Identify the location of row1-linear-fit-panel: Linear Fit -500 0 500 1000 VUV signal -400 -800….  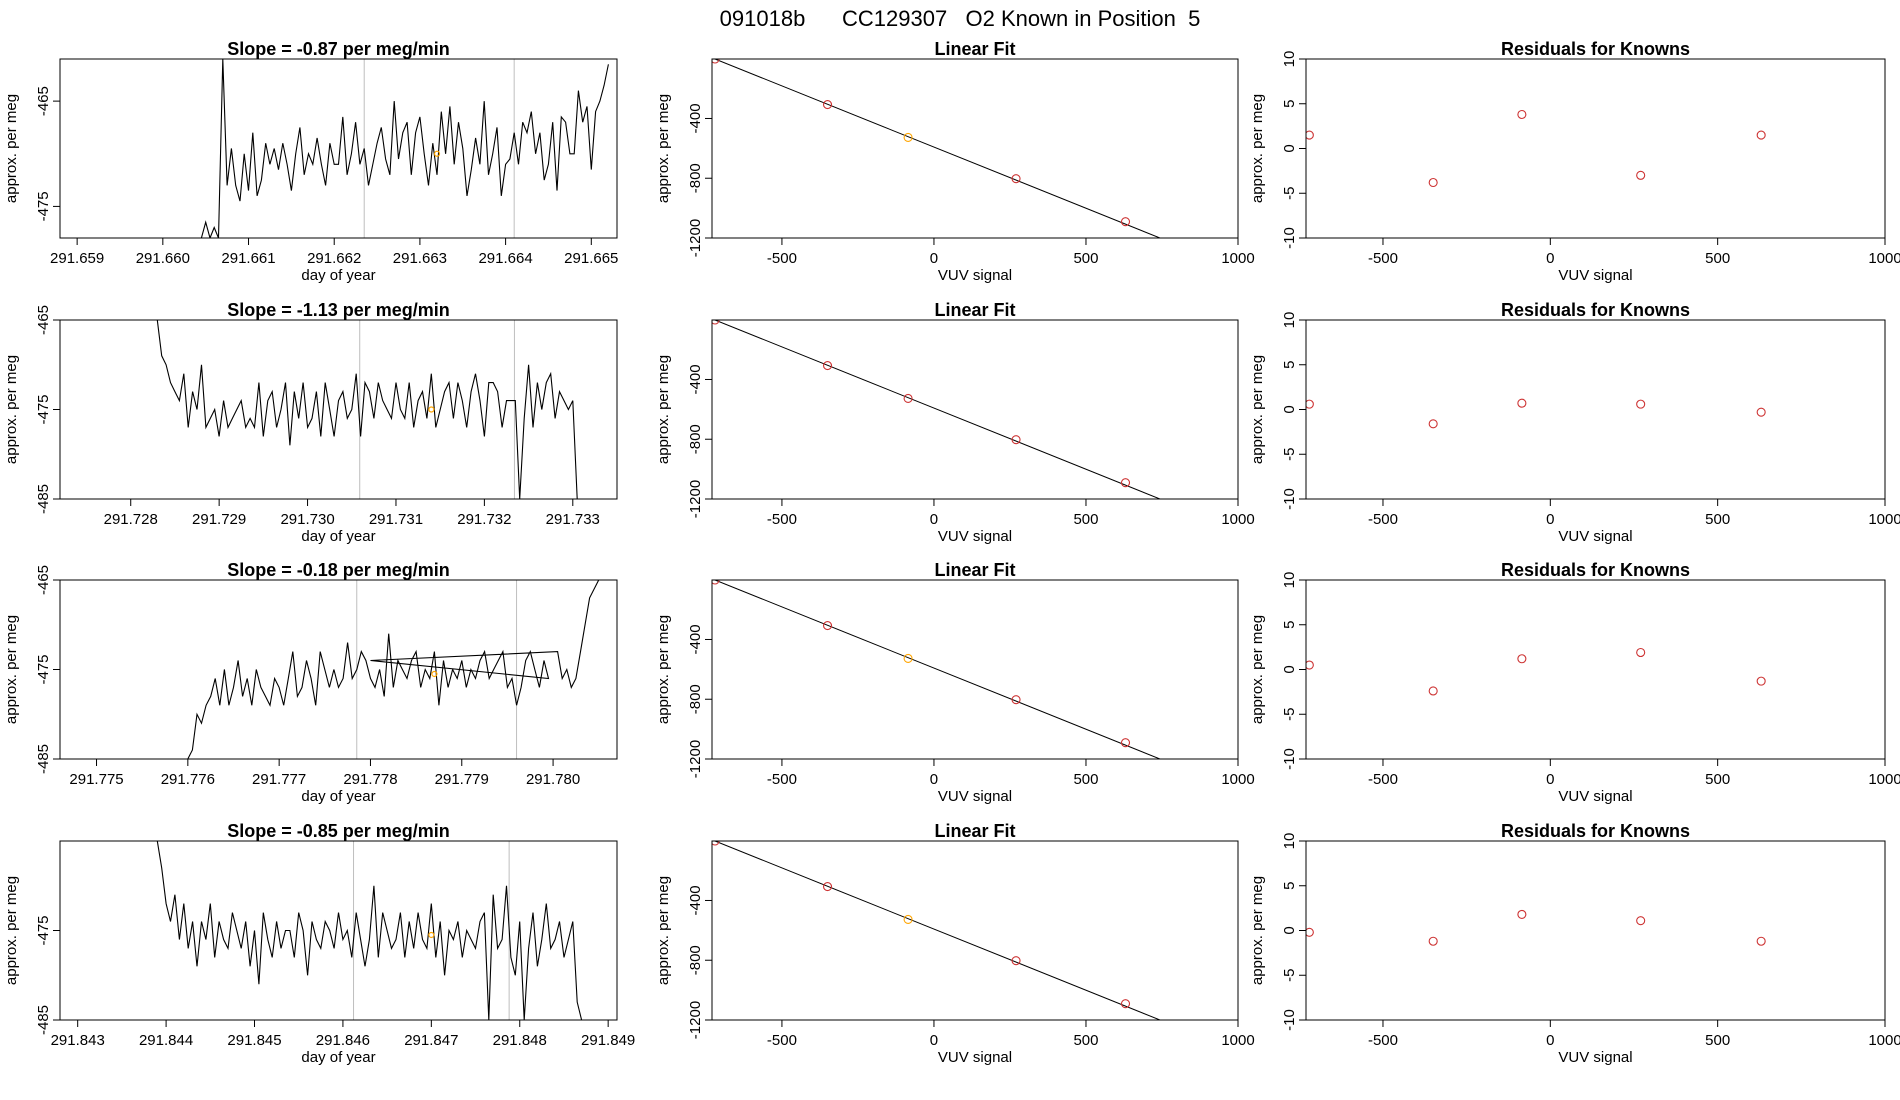
(955, 161).